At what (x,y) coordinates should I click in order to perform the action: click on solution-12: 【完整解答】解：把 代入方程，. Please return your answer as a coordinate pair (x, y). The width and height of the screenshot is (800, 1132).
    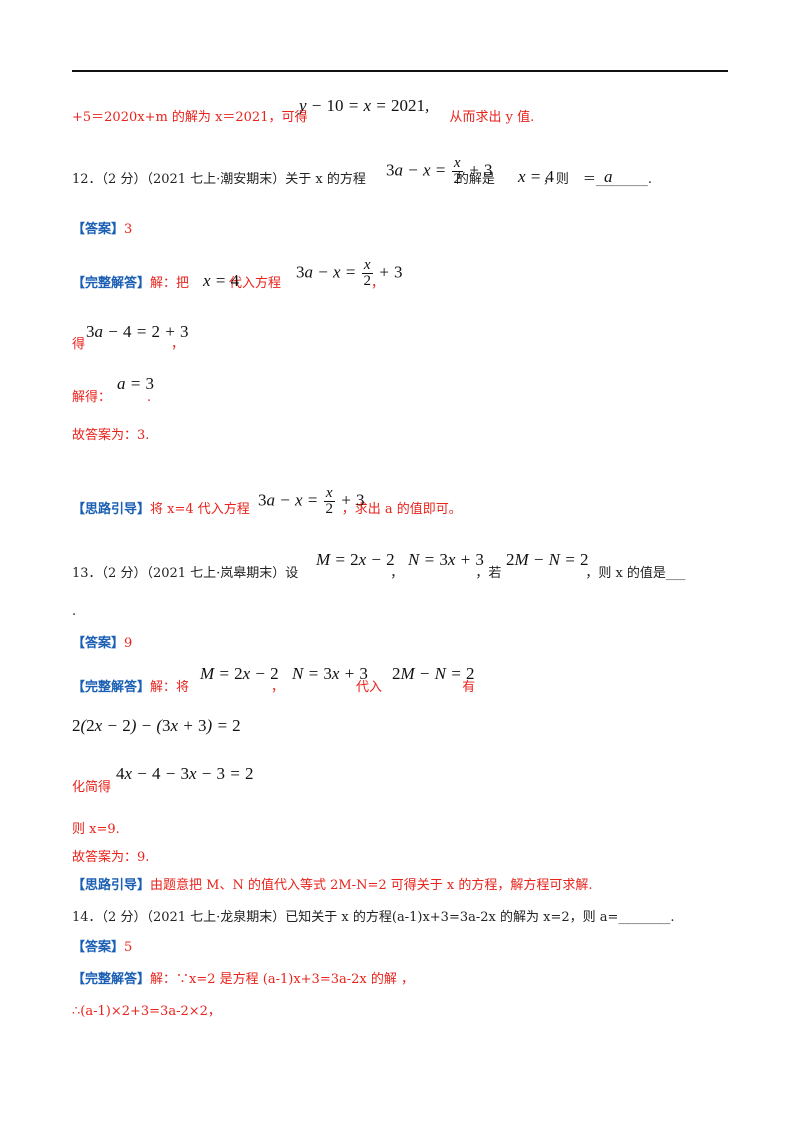
    Looking at the image, I should click on (228, 283).